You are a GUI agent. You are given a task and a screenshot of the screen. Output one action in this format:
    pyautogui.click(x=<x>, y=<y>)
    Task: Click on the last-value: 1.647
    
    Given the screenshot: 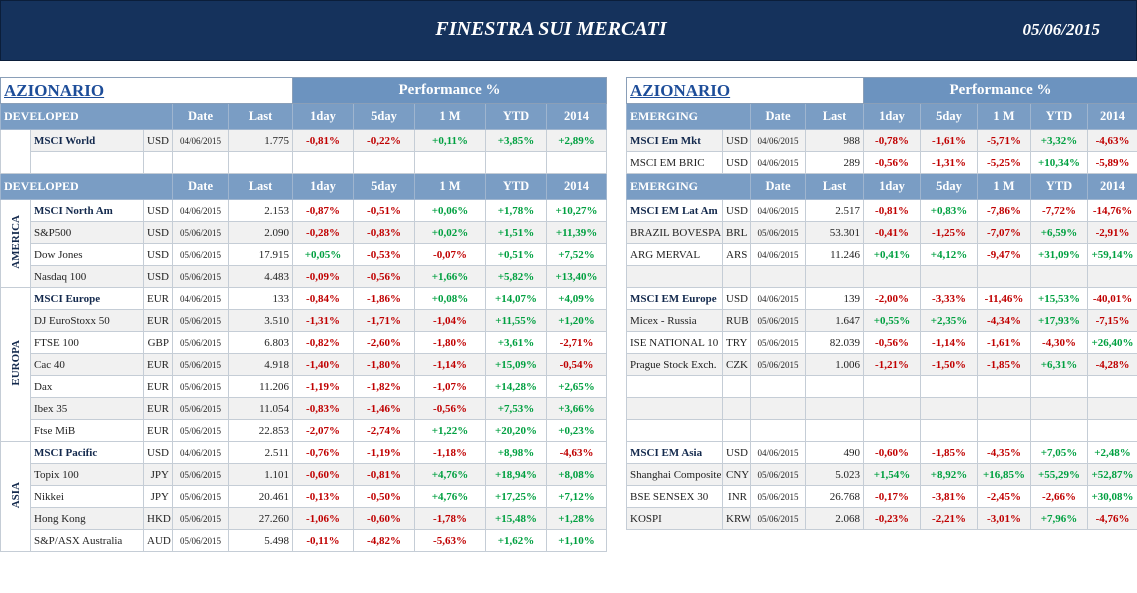 What is the action you would take?
    pyautogui.click(x=834, y=320)
    